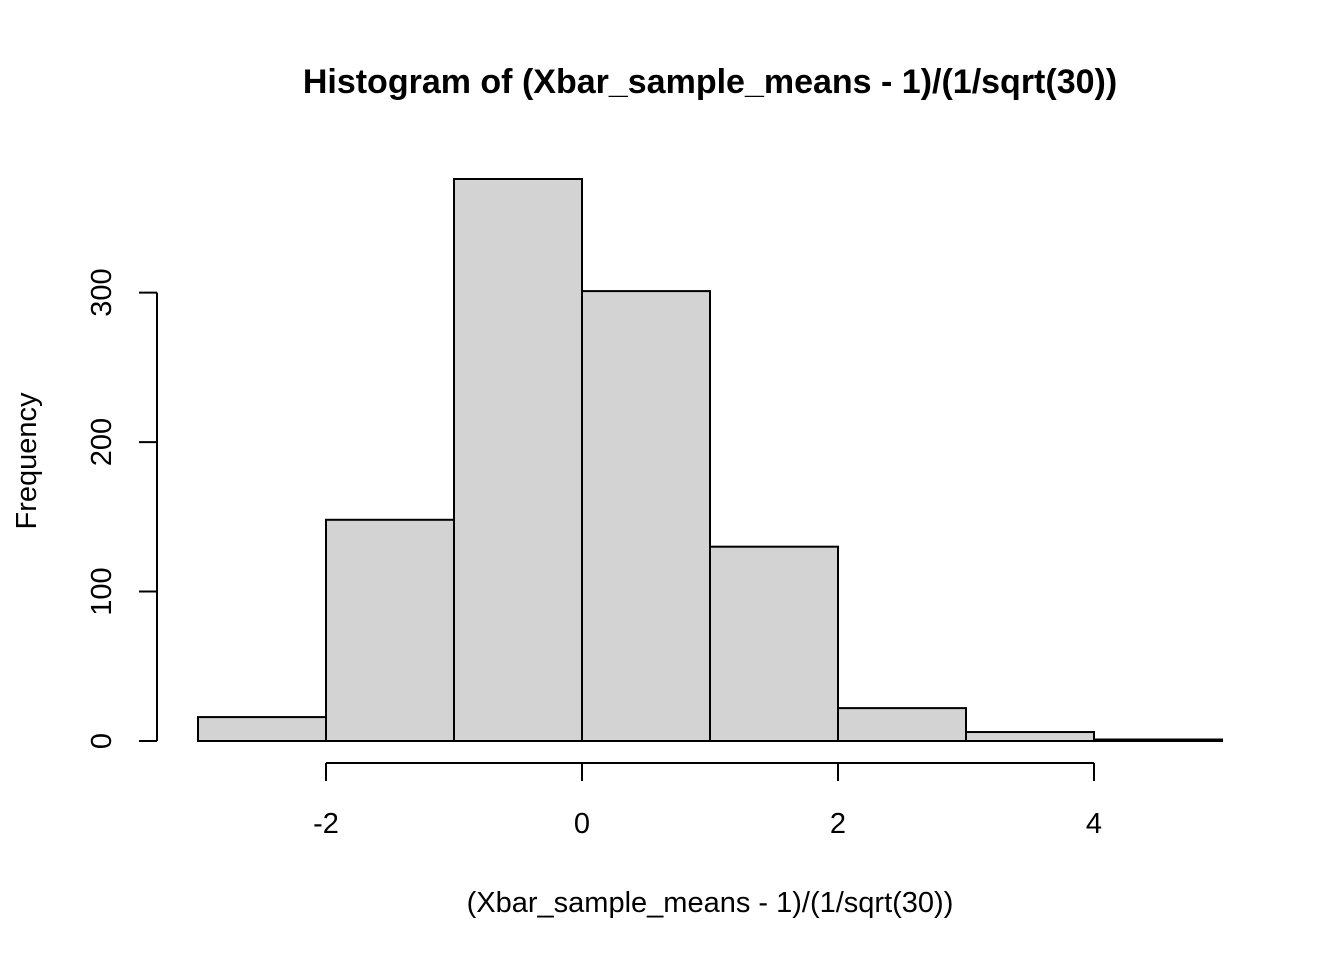  Describe the element at coordinates (27, 461) in the screenshot. I see `y-axis-label: Frequency` at that location.